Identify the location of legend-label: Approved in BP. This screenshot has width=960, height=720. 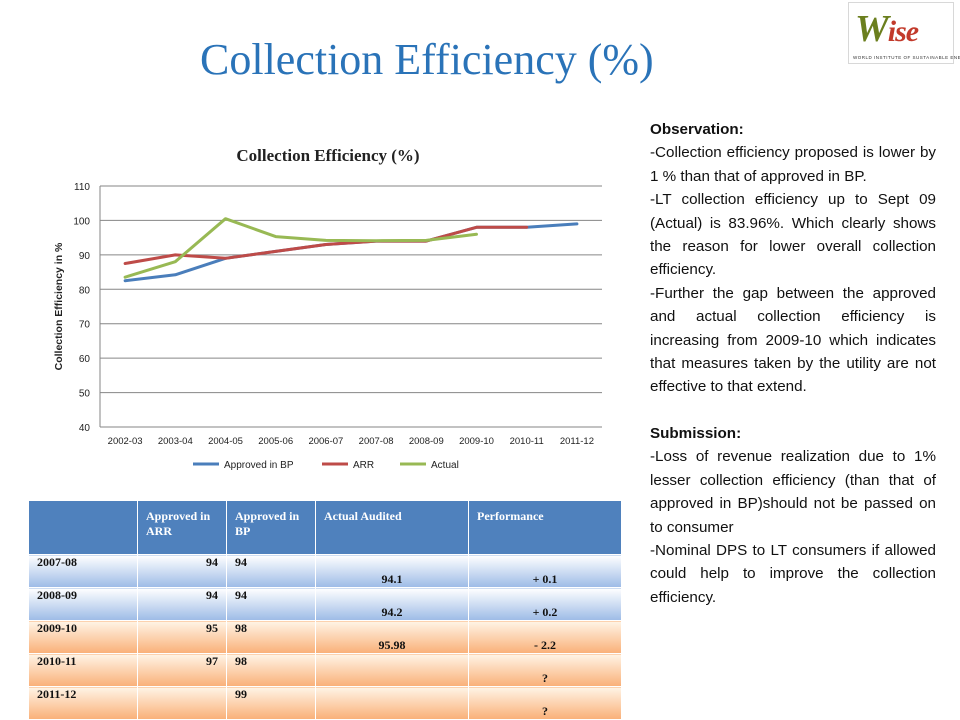
(259, 465).